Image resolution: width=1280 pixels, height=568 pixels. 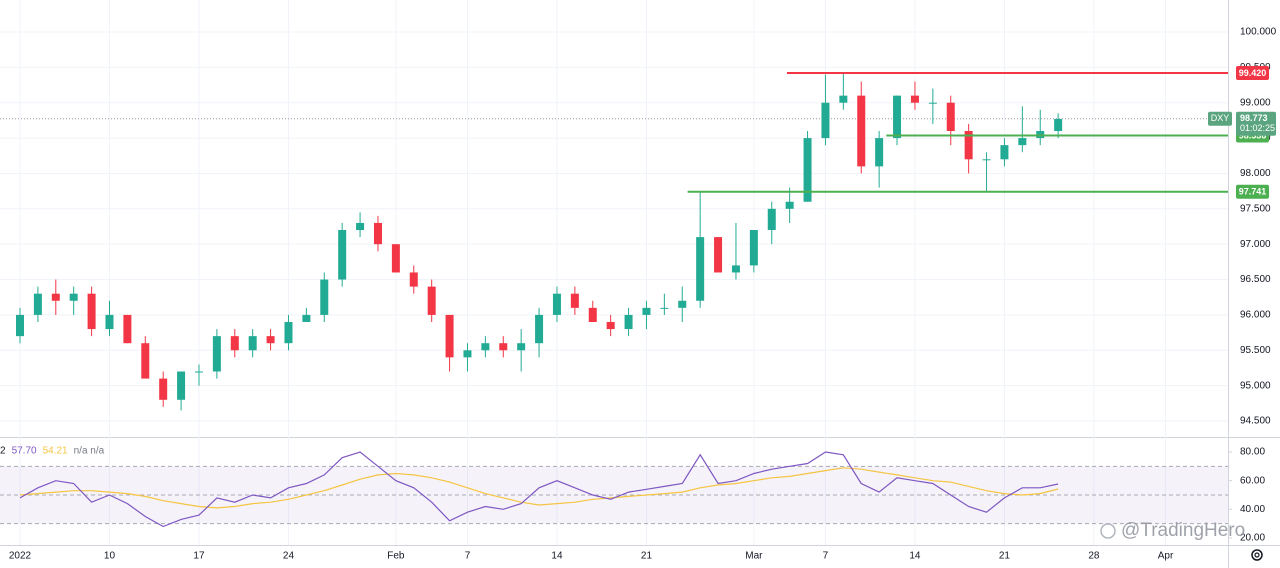 What do you see at coordinates (20, 556) in the screenshot?
I see `x-tick-label: 2022` at bounding box center [20, 556].